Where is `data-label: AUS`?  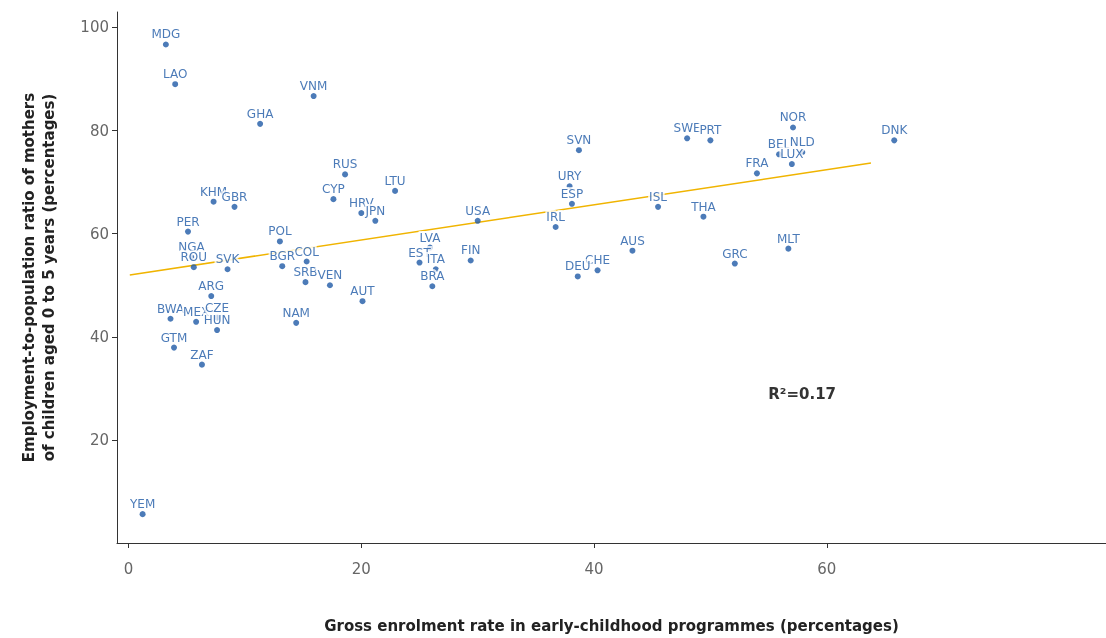 data-label: AUS is located at coordinates (632, 240).